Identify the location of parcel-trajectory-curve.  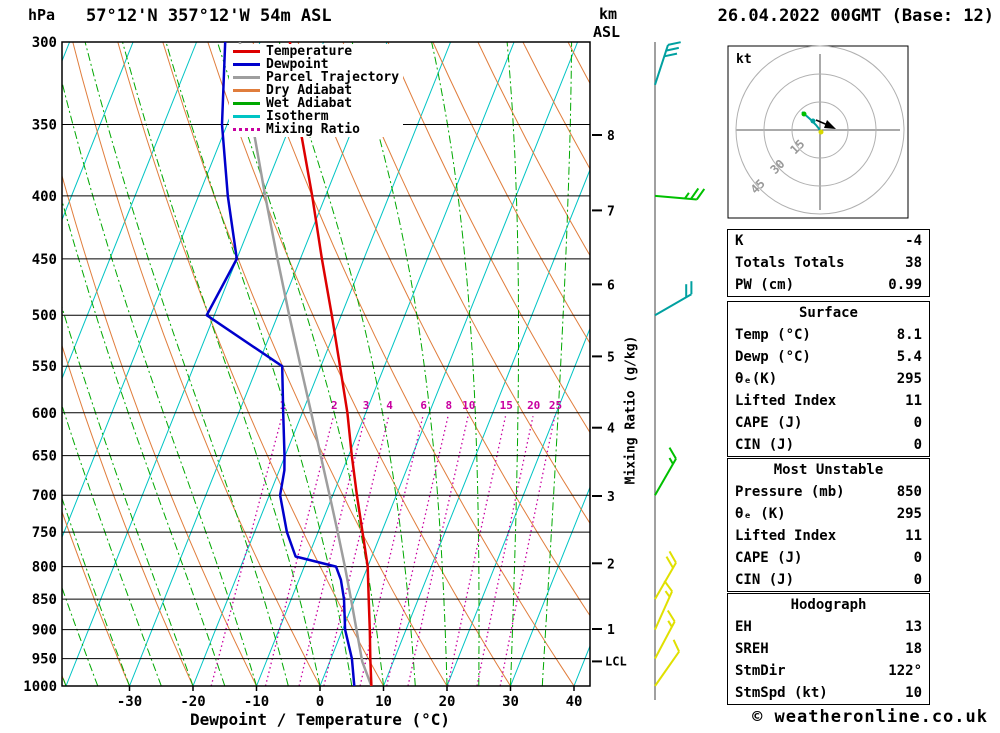
(305, 364).